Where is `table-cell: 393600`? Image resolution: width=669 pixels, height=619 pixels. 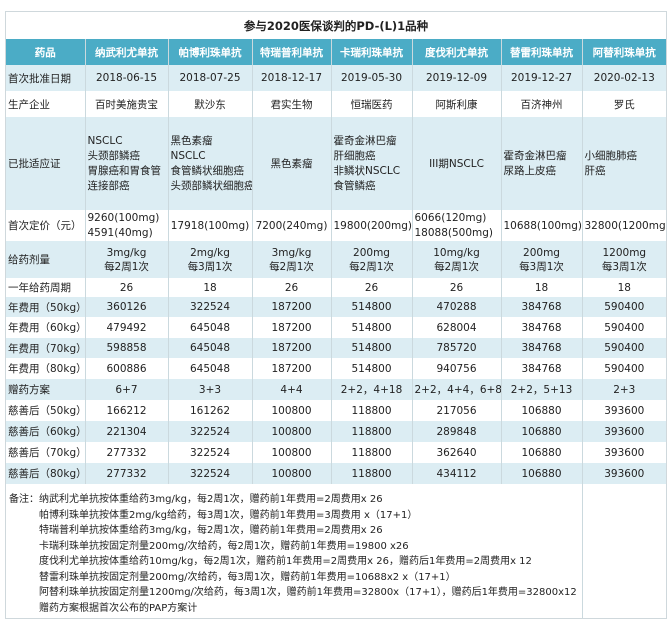
table-cell: 393600 is located at coordinates (624, 410).